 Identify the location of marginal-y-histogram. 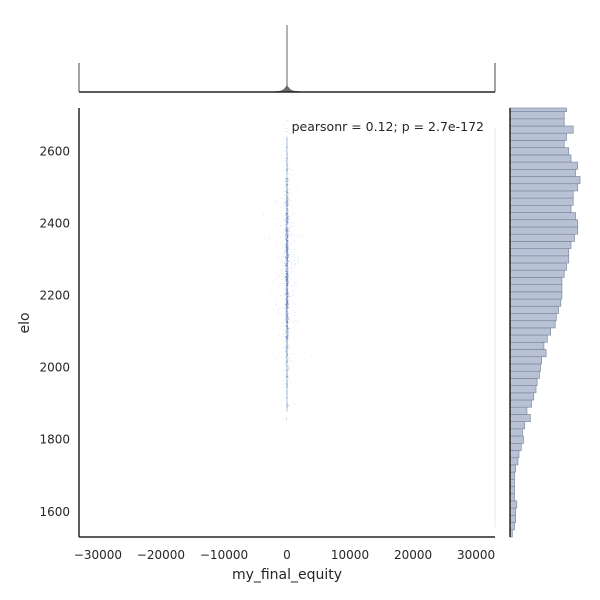
(545, 322).